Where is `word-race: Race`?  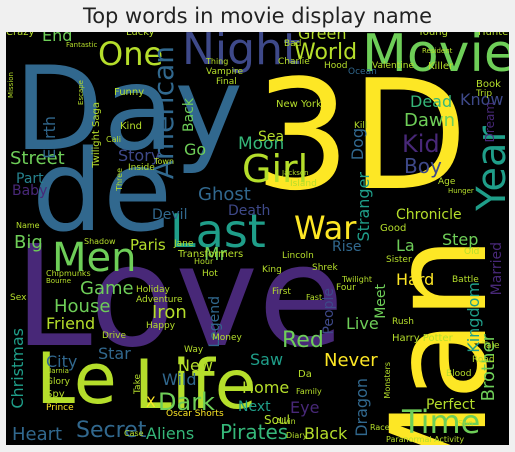 word-race: Race is located at coordinates (380, 427).